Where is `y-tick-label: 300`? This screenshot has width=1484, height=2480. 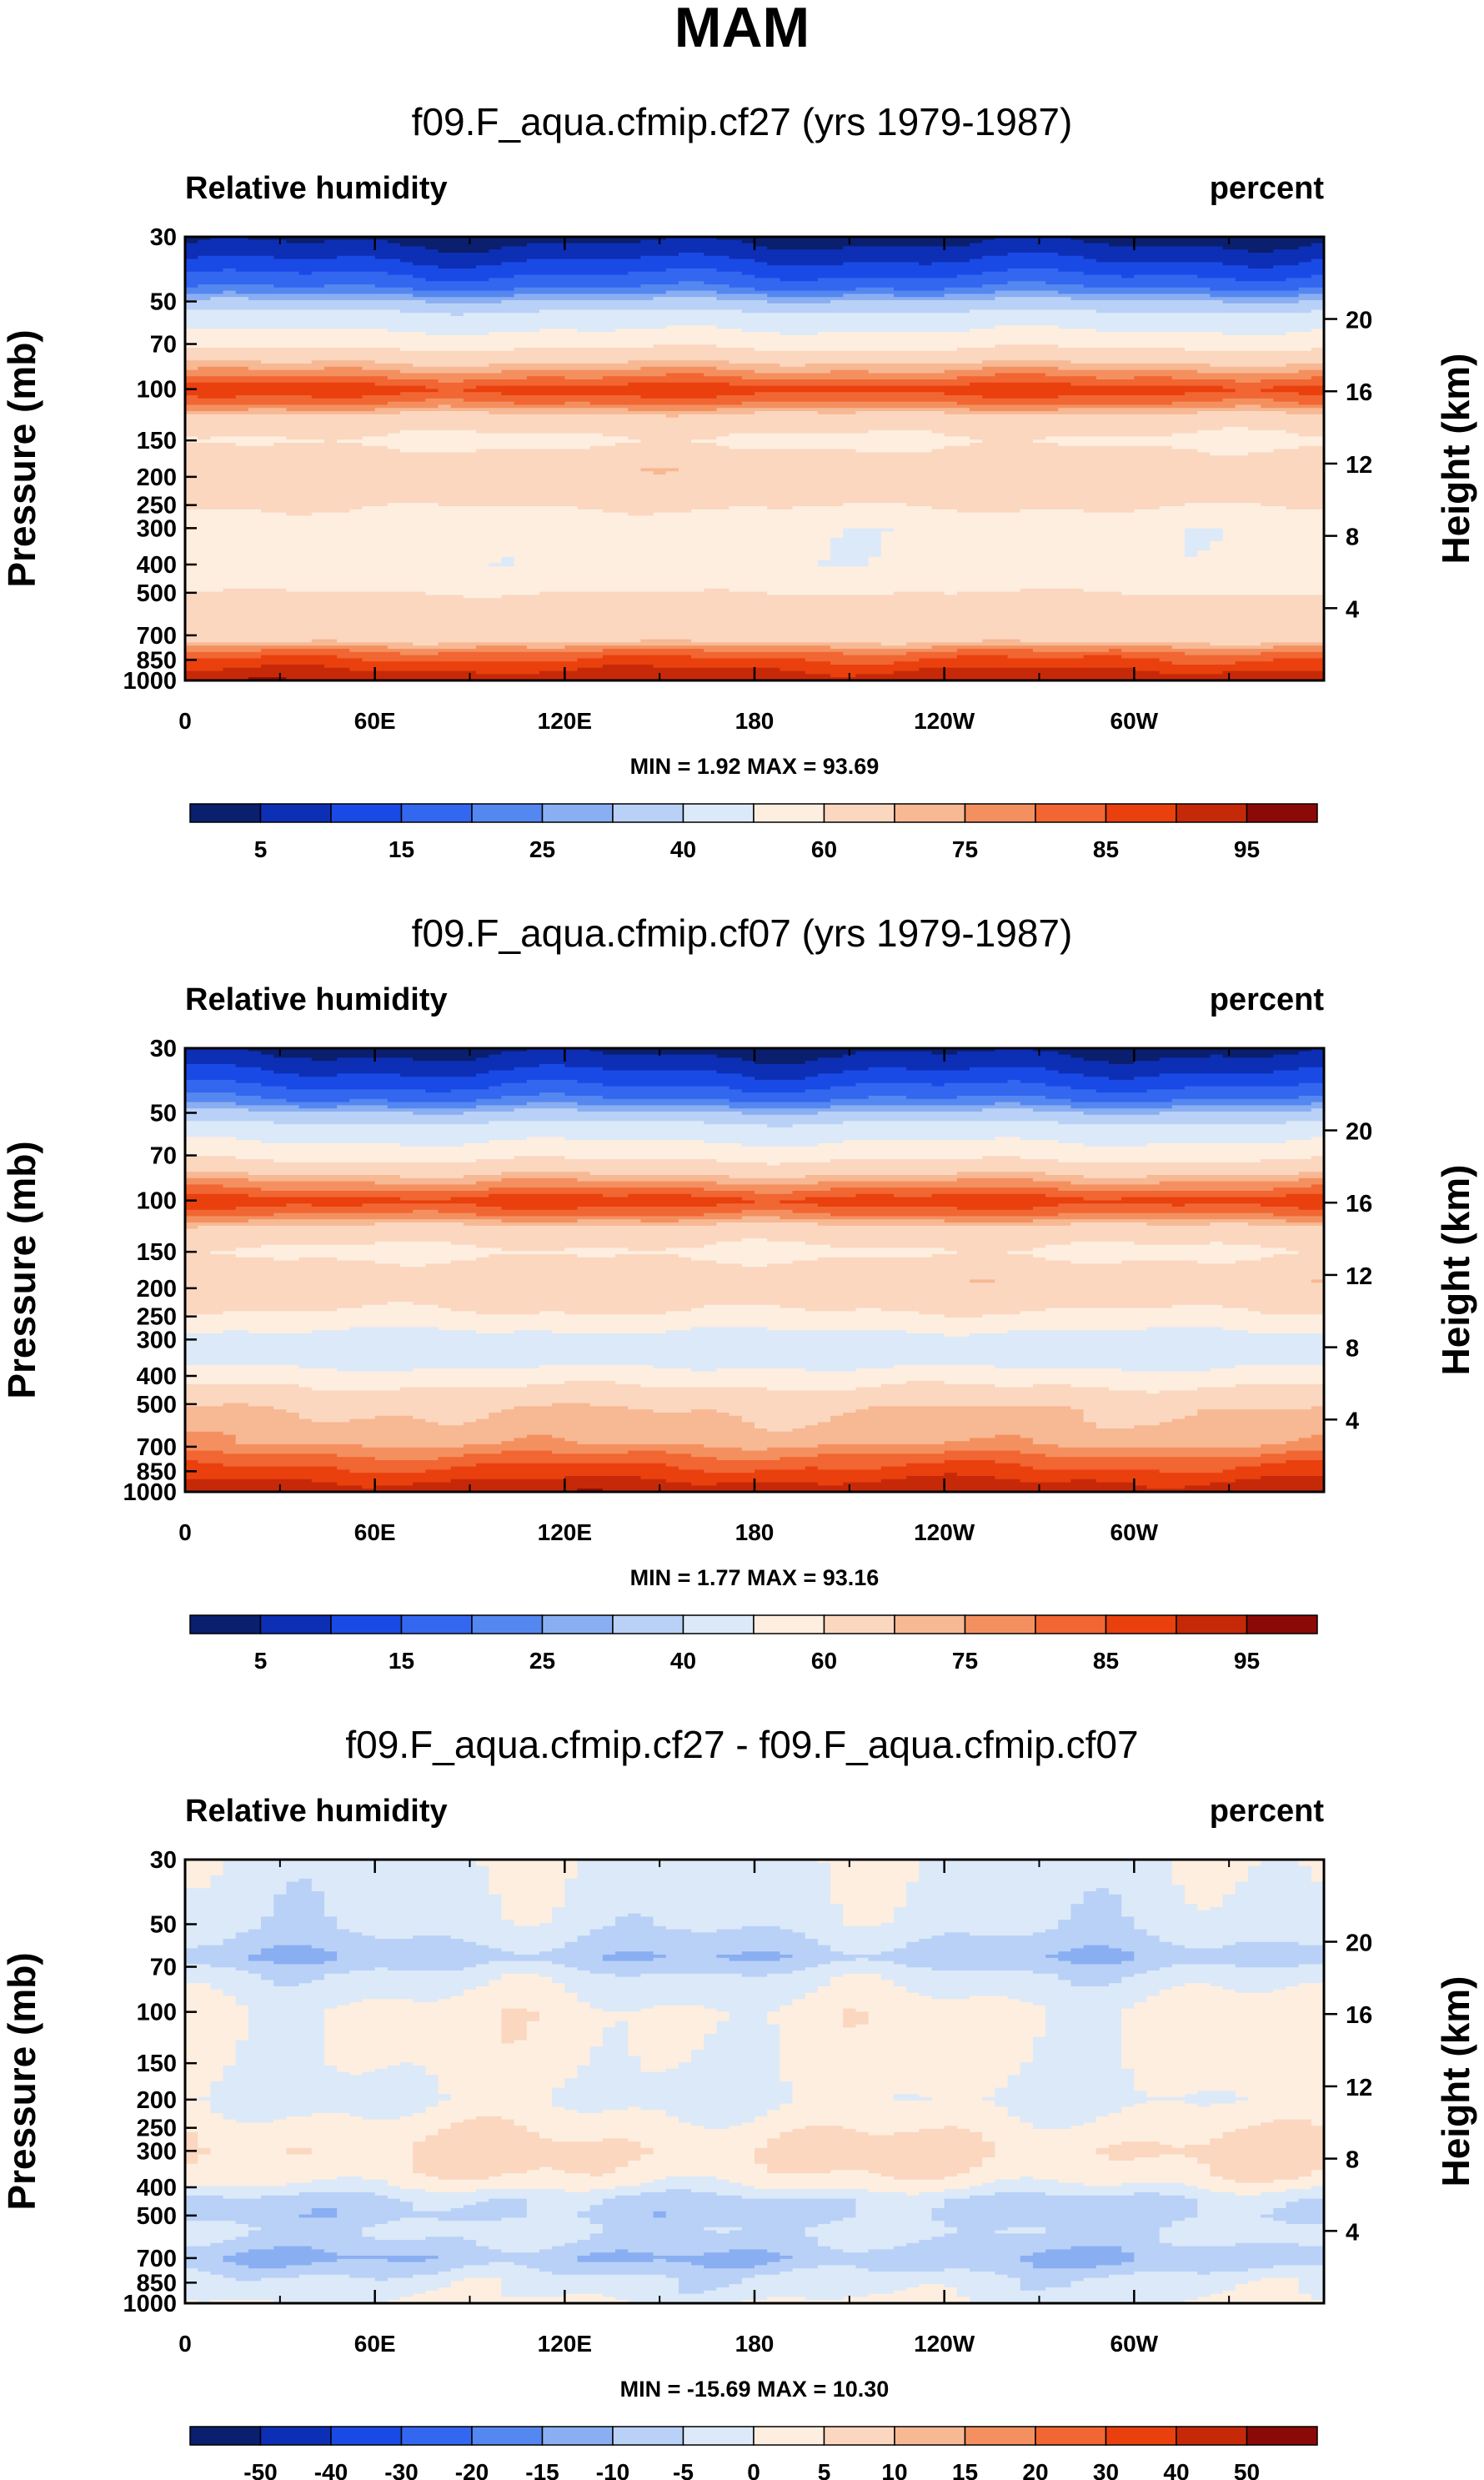
y-tick-label: 300 is located at coordinates (157, 2151).